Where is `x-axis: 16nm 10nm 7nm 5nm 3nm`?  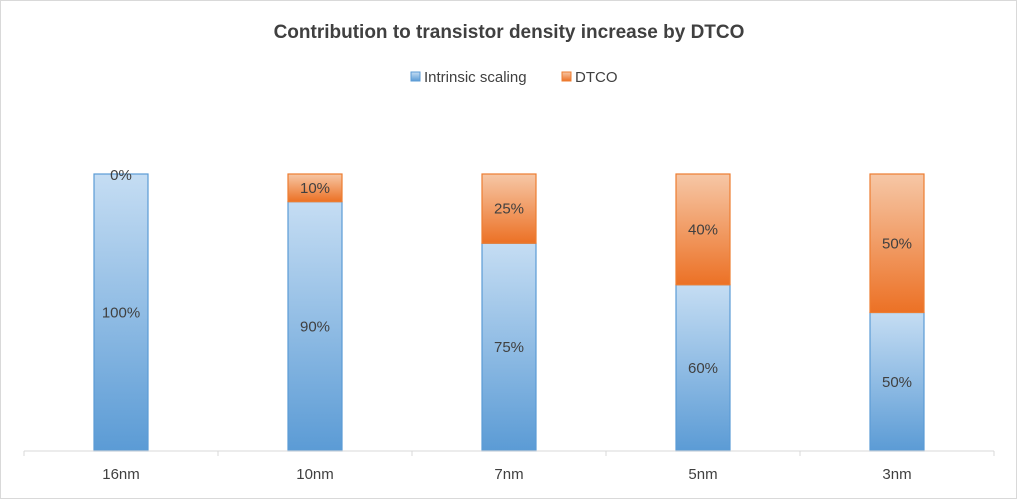
x-axis: 16nm 10nm 7nm 5nm 3nm is located at coordinates (509, 466).